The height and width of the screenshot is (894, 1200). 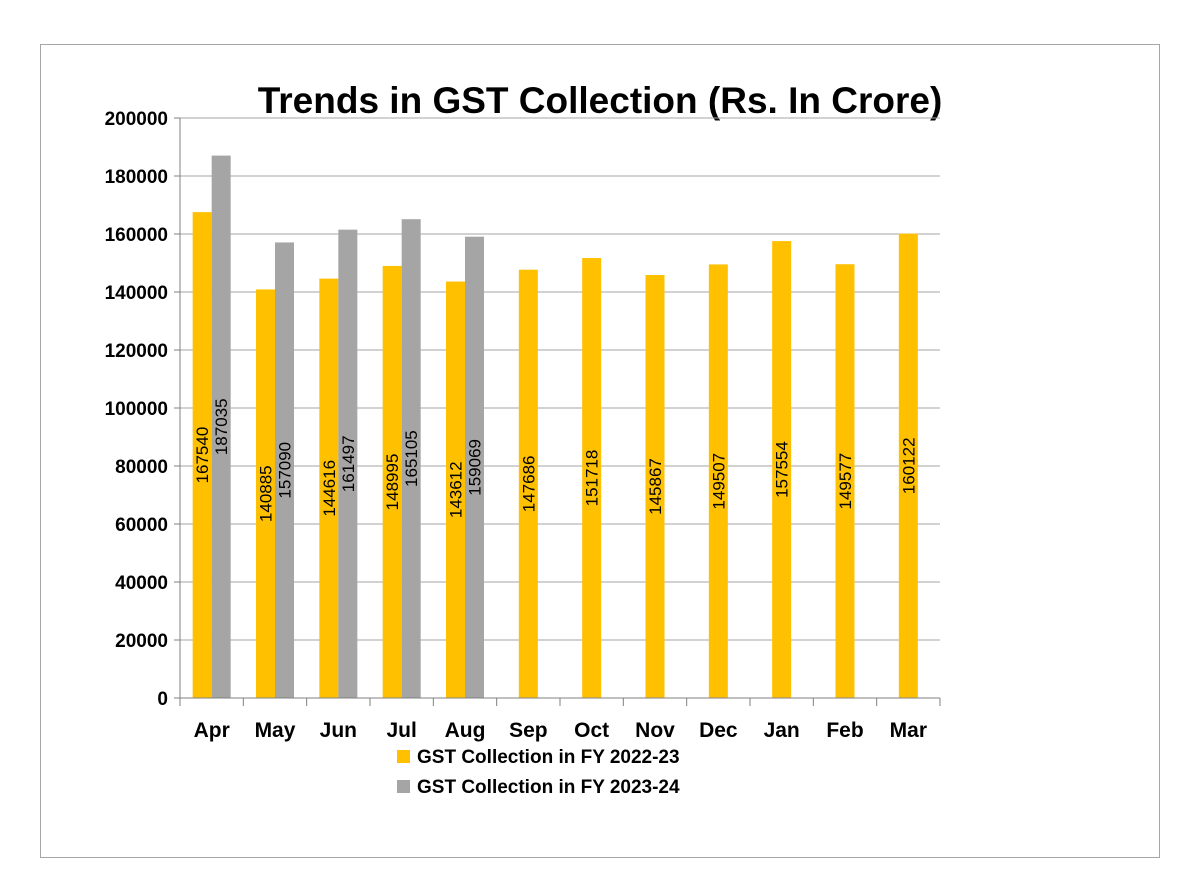 I want to click on data-label-fy2022-23: 143612, so click(x=456, y=489).